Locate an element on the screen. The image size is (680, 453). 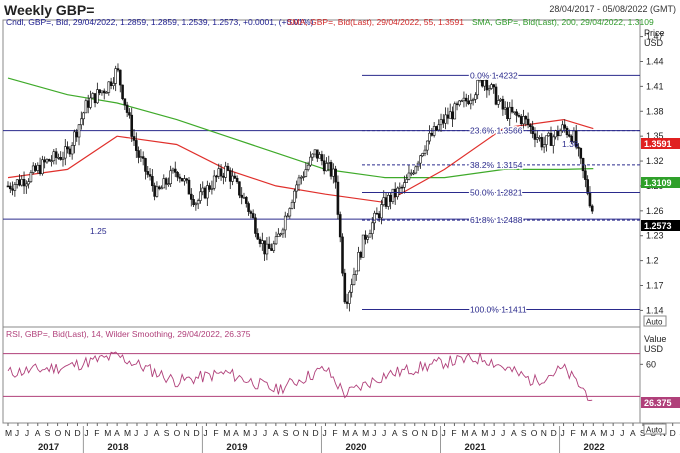
chart-title: Weekly GBP= is located at coordinates (49, 10).